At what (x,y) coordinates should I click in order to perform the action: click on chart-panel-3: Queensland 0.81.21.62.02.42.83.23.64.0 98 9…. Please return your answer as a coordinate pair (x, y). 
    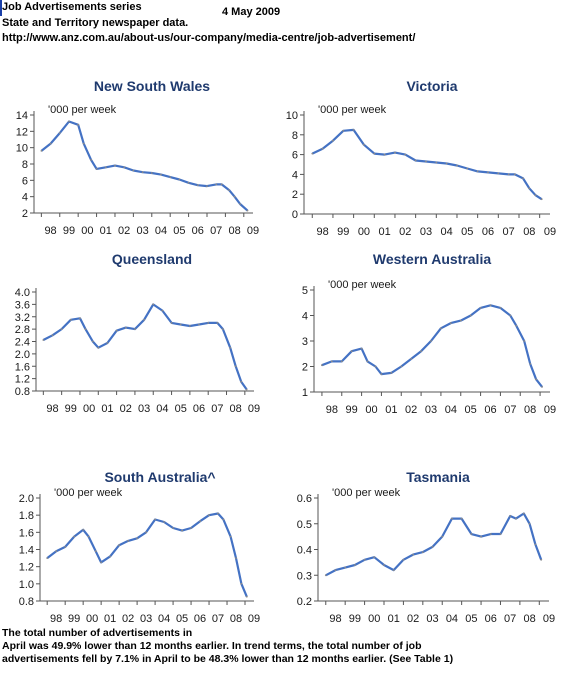
    Looking at the image, I should click on (137, 333).